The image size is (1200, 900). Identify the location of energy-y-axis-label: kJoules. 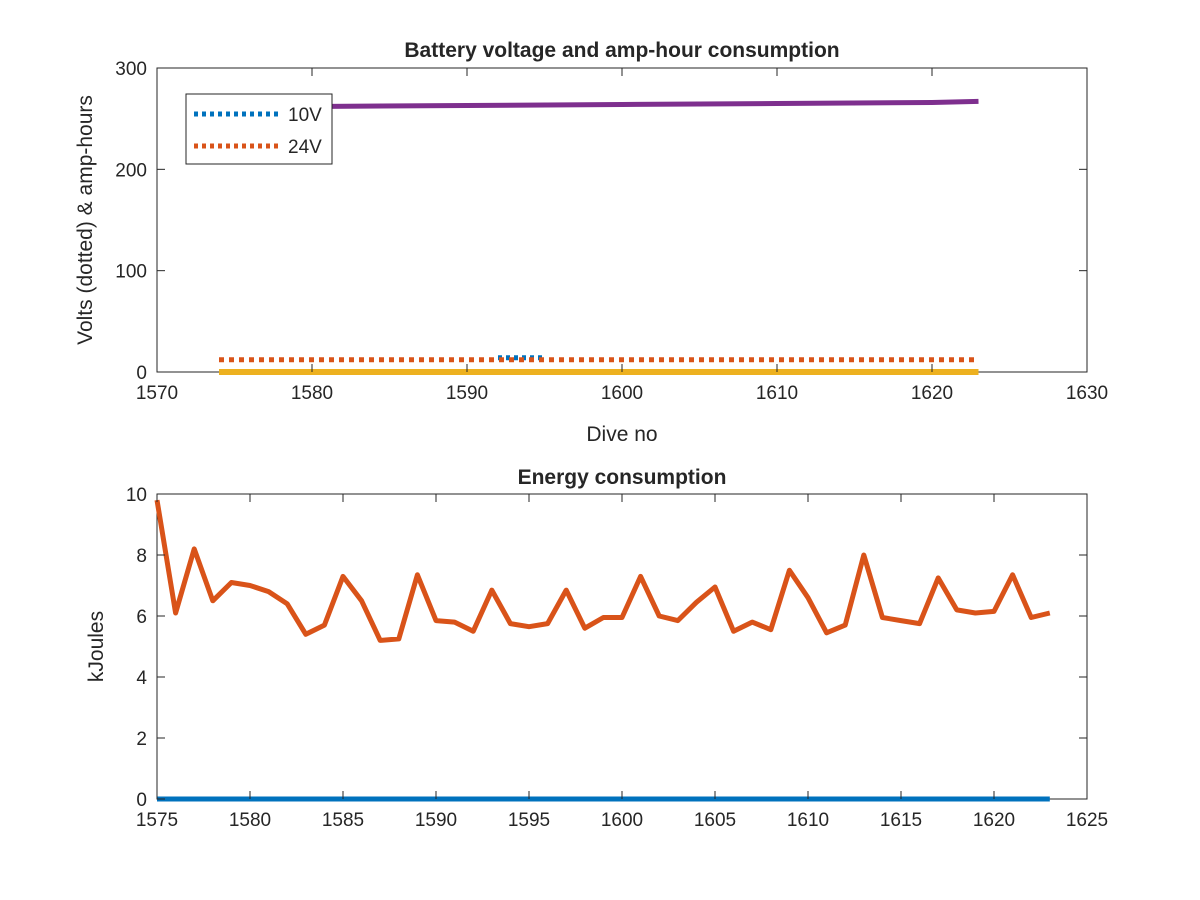
(96, 646).